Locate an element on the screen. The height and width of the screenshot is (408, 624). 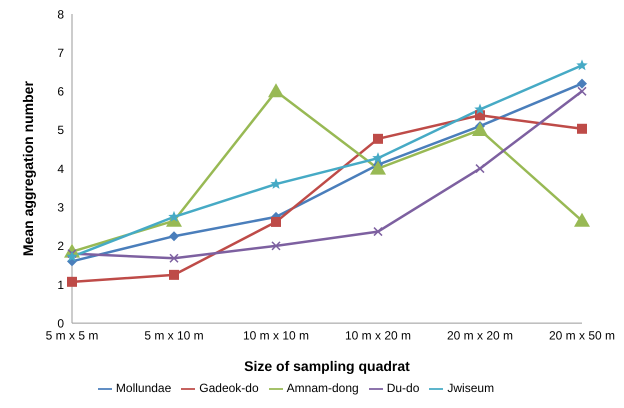
y-axis-title: Mean aggregation number is located at coordinates (28, 168).